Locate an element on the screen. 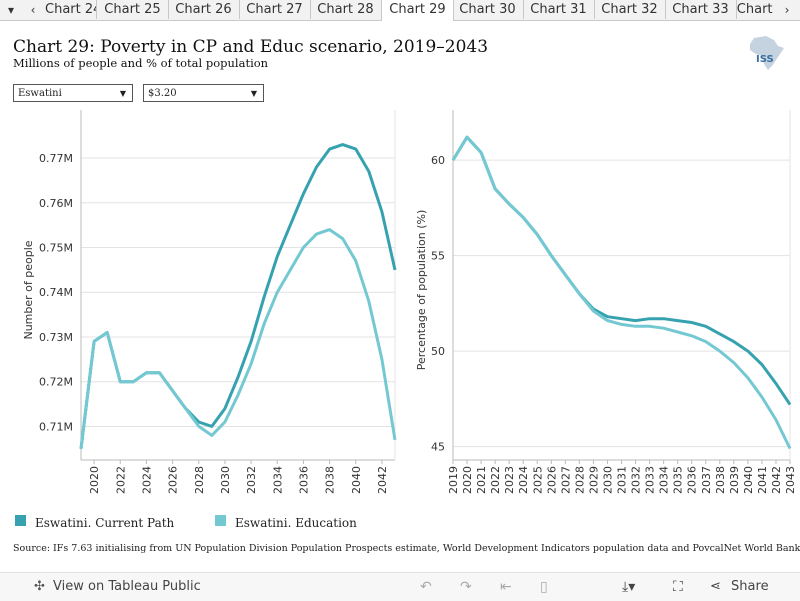 The height and width of the screenshot is (601, 800). tab-chart-29: Chart 29 is located at coordinates (417, 10).